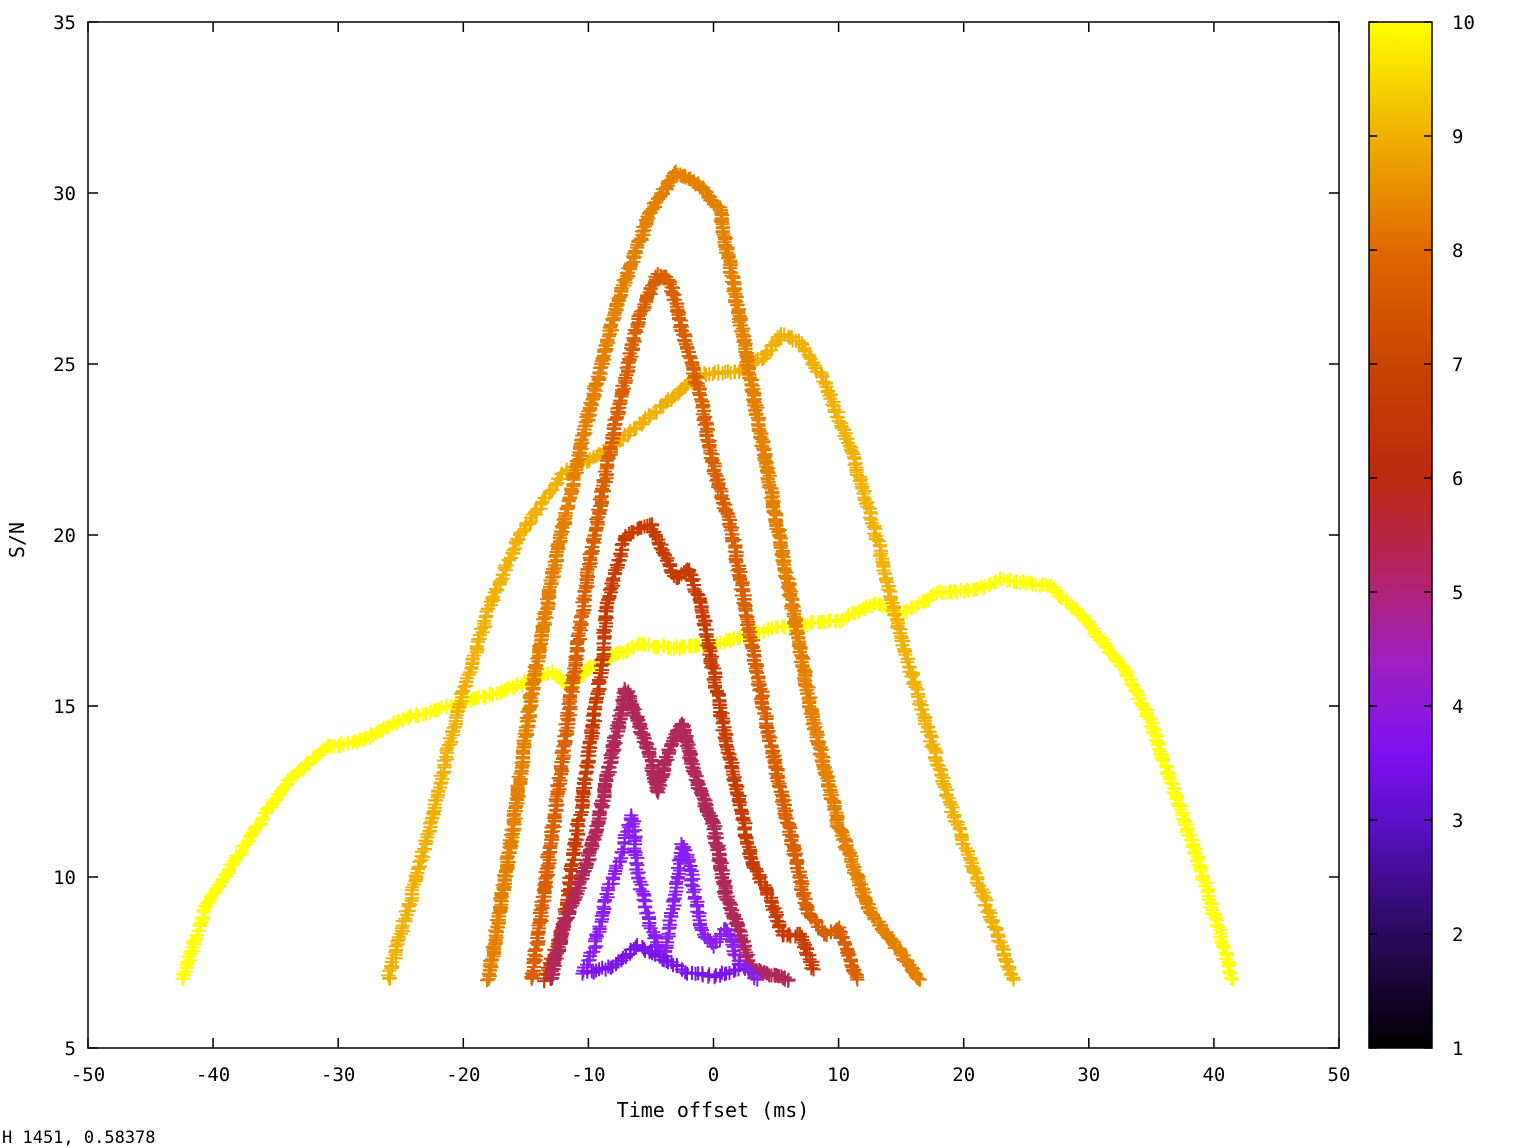 The height and width of the screenshot is (1148, 1526). What do you see at coordinates (963, 1075) in the screenshot?
I see `x-tick-label: 20` at bounding box center [963, 1075].